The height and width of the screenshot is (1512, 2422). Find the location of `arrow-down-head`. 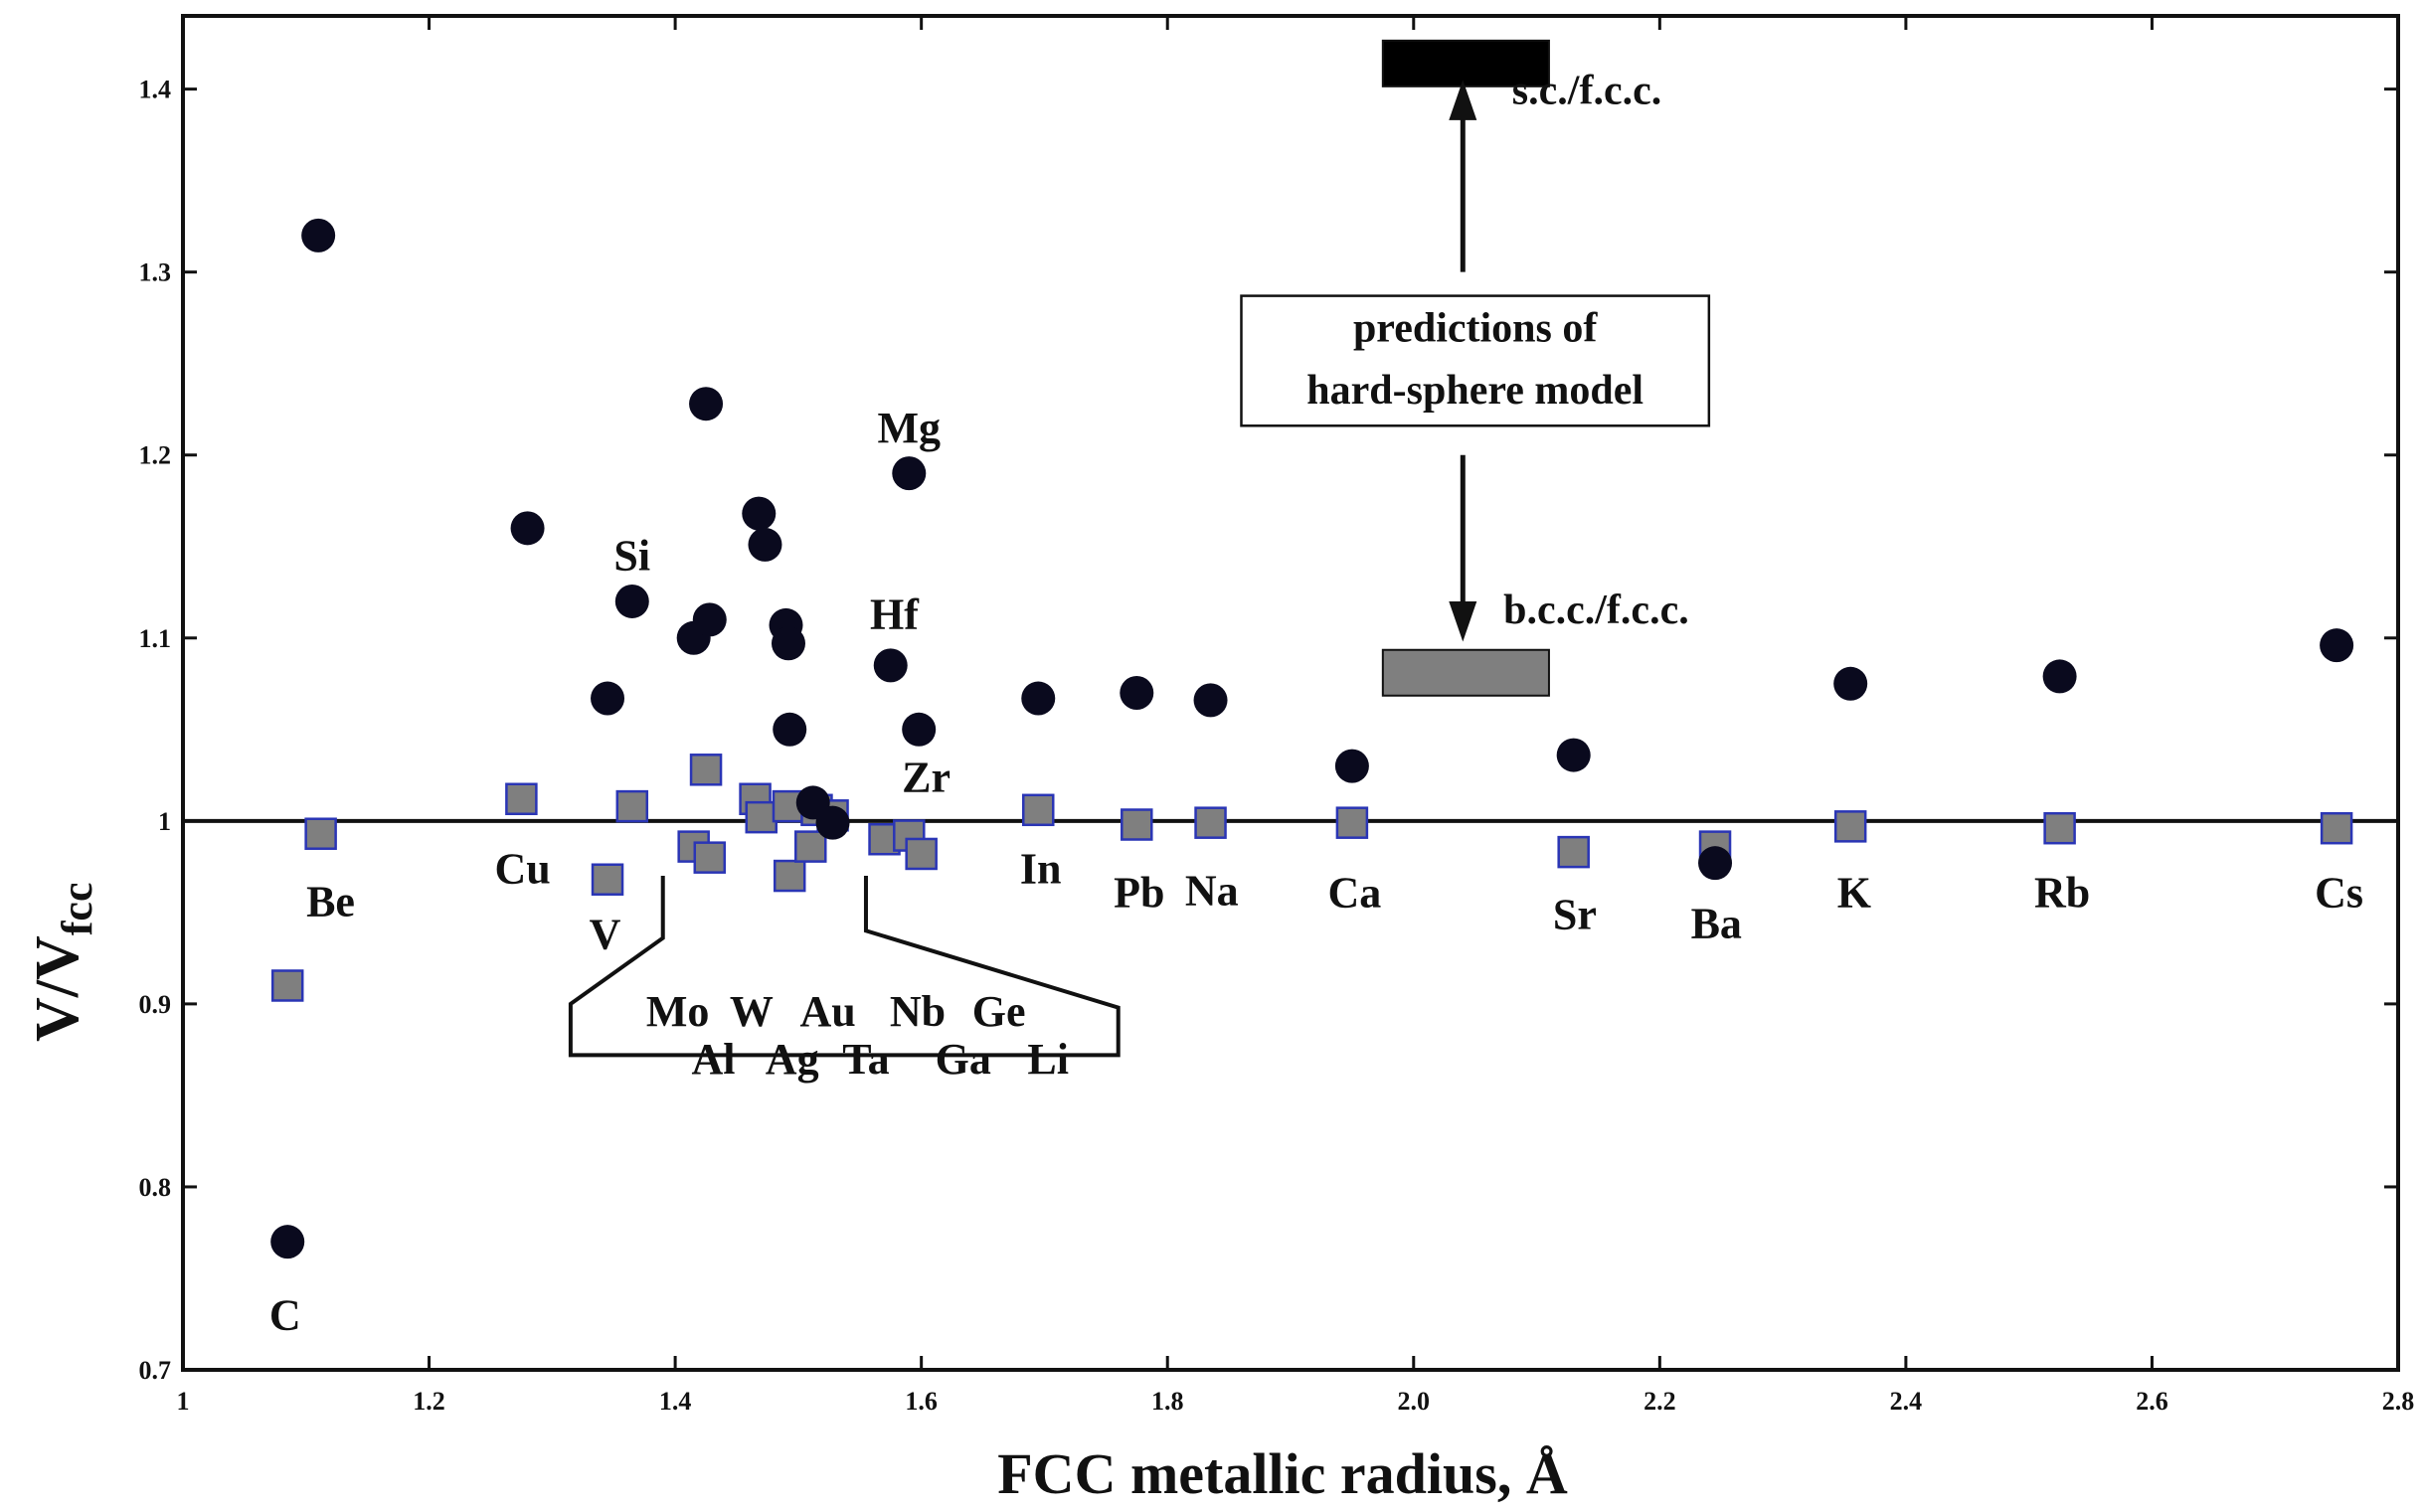

arrow-down-head is located at coordinates (1463, 621).